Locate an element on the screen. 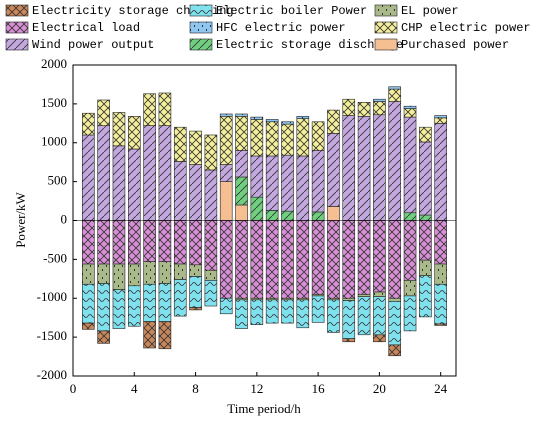  legend-label: EL power is located at coordinates (430, 11).